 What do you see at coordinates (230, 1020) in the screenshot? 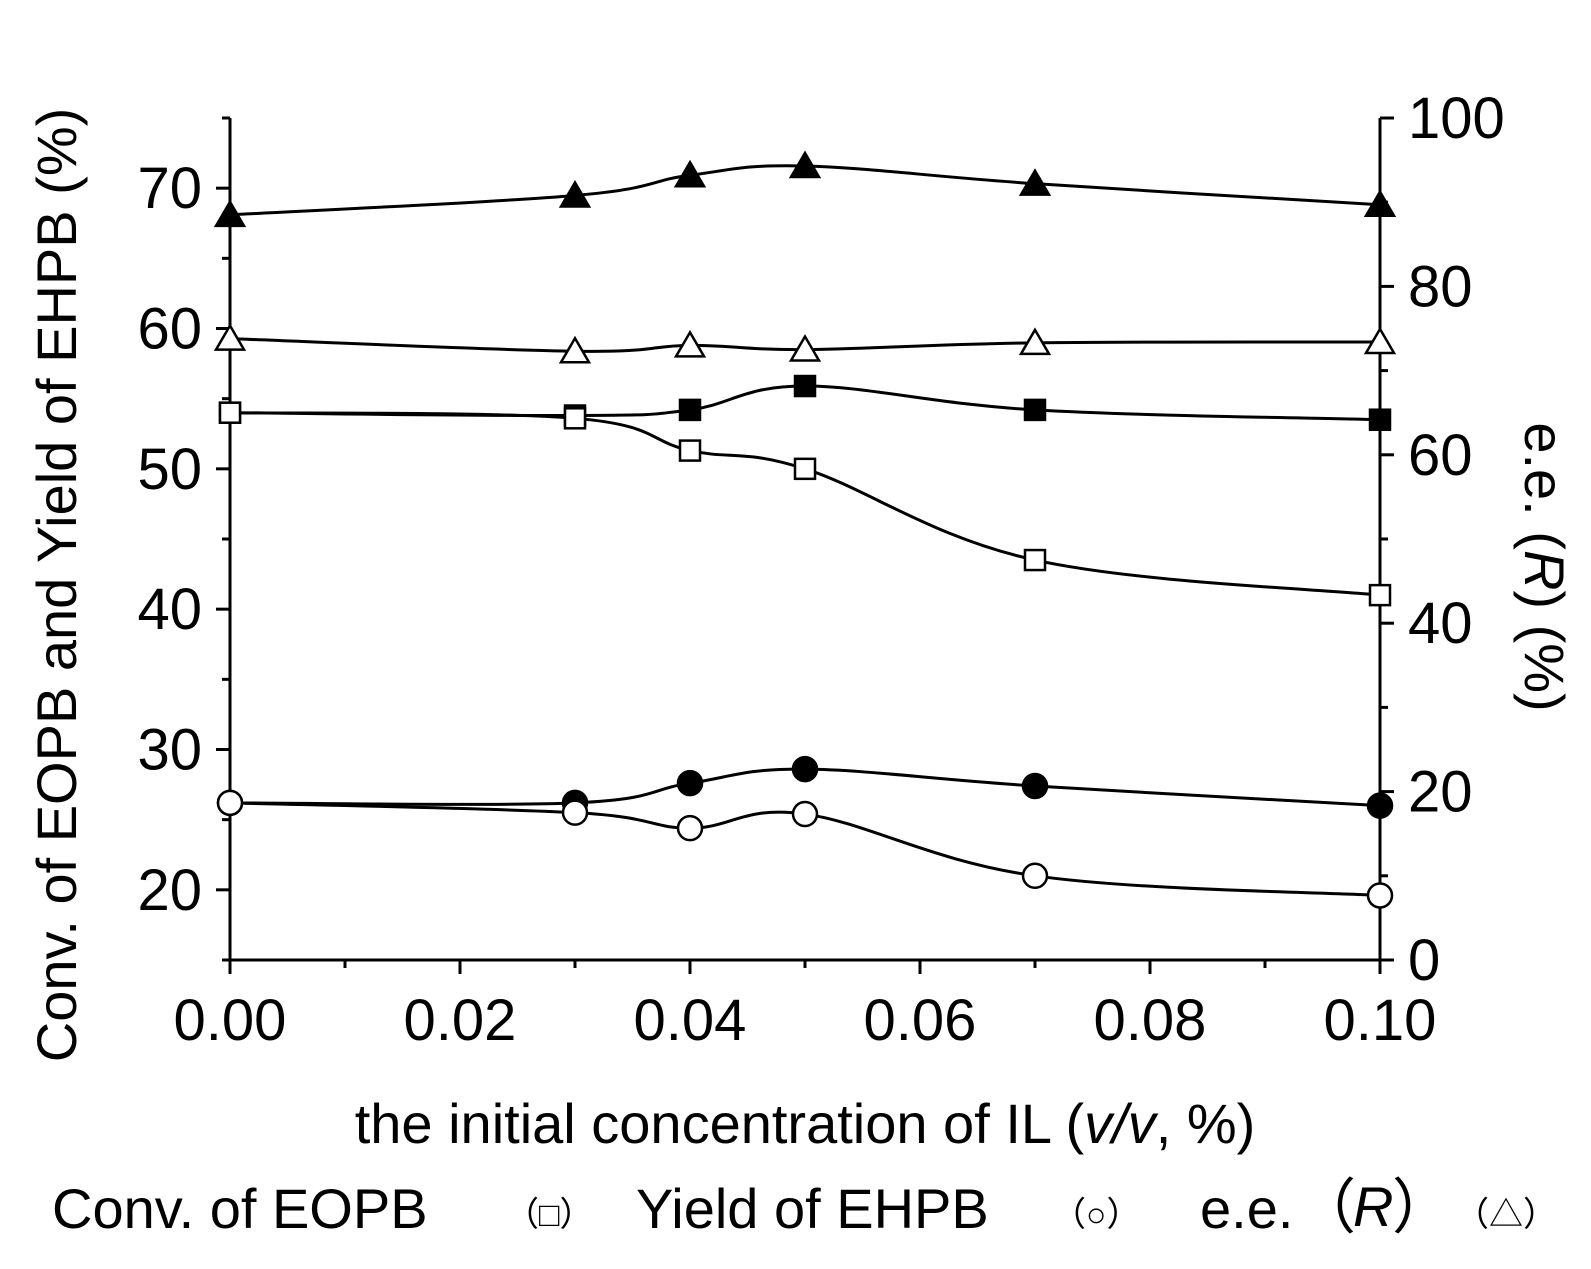
I see `x-tick-label: 0.00` at bounding box center [230, 1020].